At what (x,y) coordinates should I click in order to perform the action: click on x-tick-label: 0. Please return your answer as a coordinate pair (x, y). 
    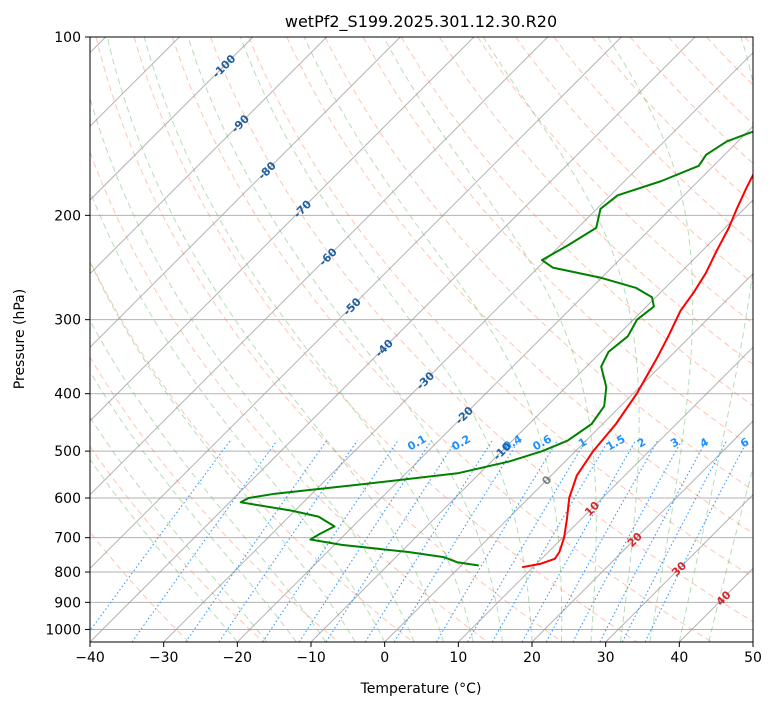
    Looking at the image, I should click on (384, 658).